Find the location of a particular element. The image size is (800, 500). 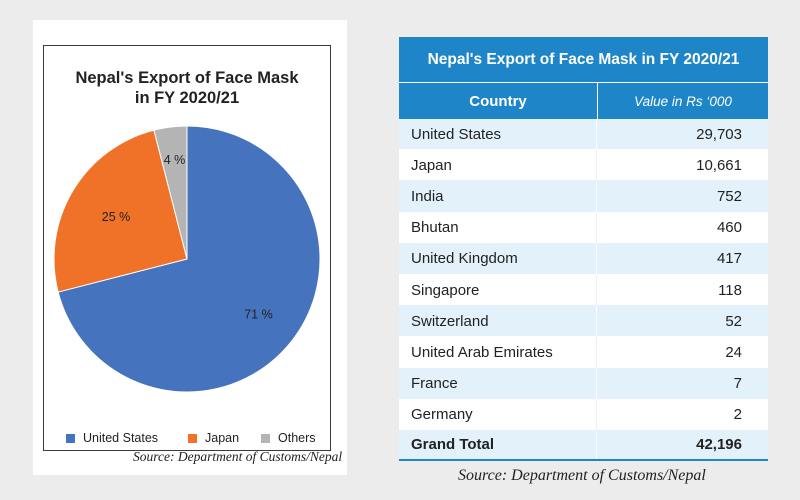

table-row: United Kingdom 417 is located at coordinates (583, 259).